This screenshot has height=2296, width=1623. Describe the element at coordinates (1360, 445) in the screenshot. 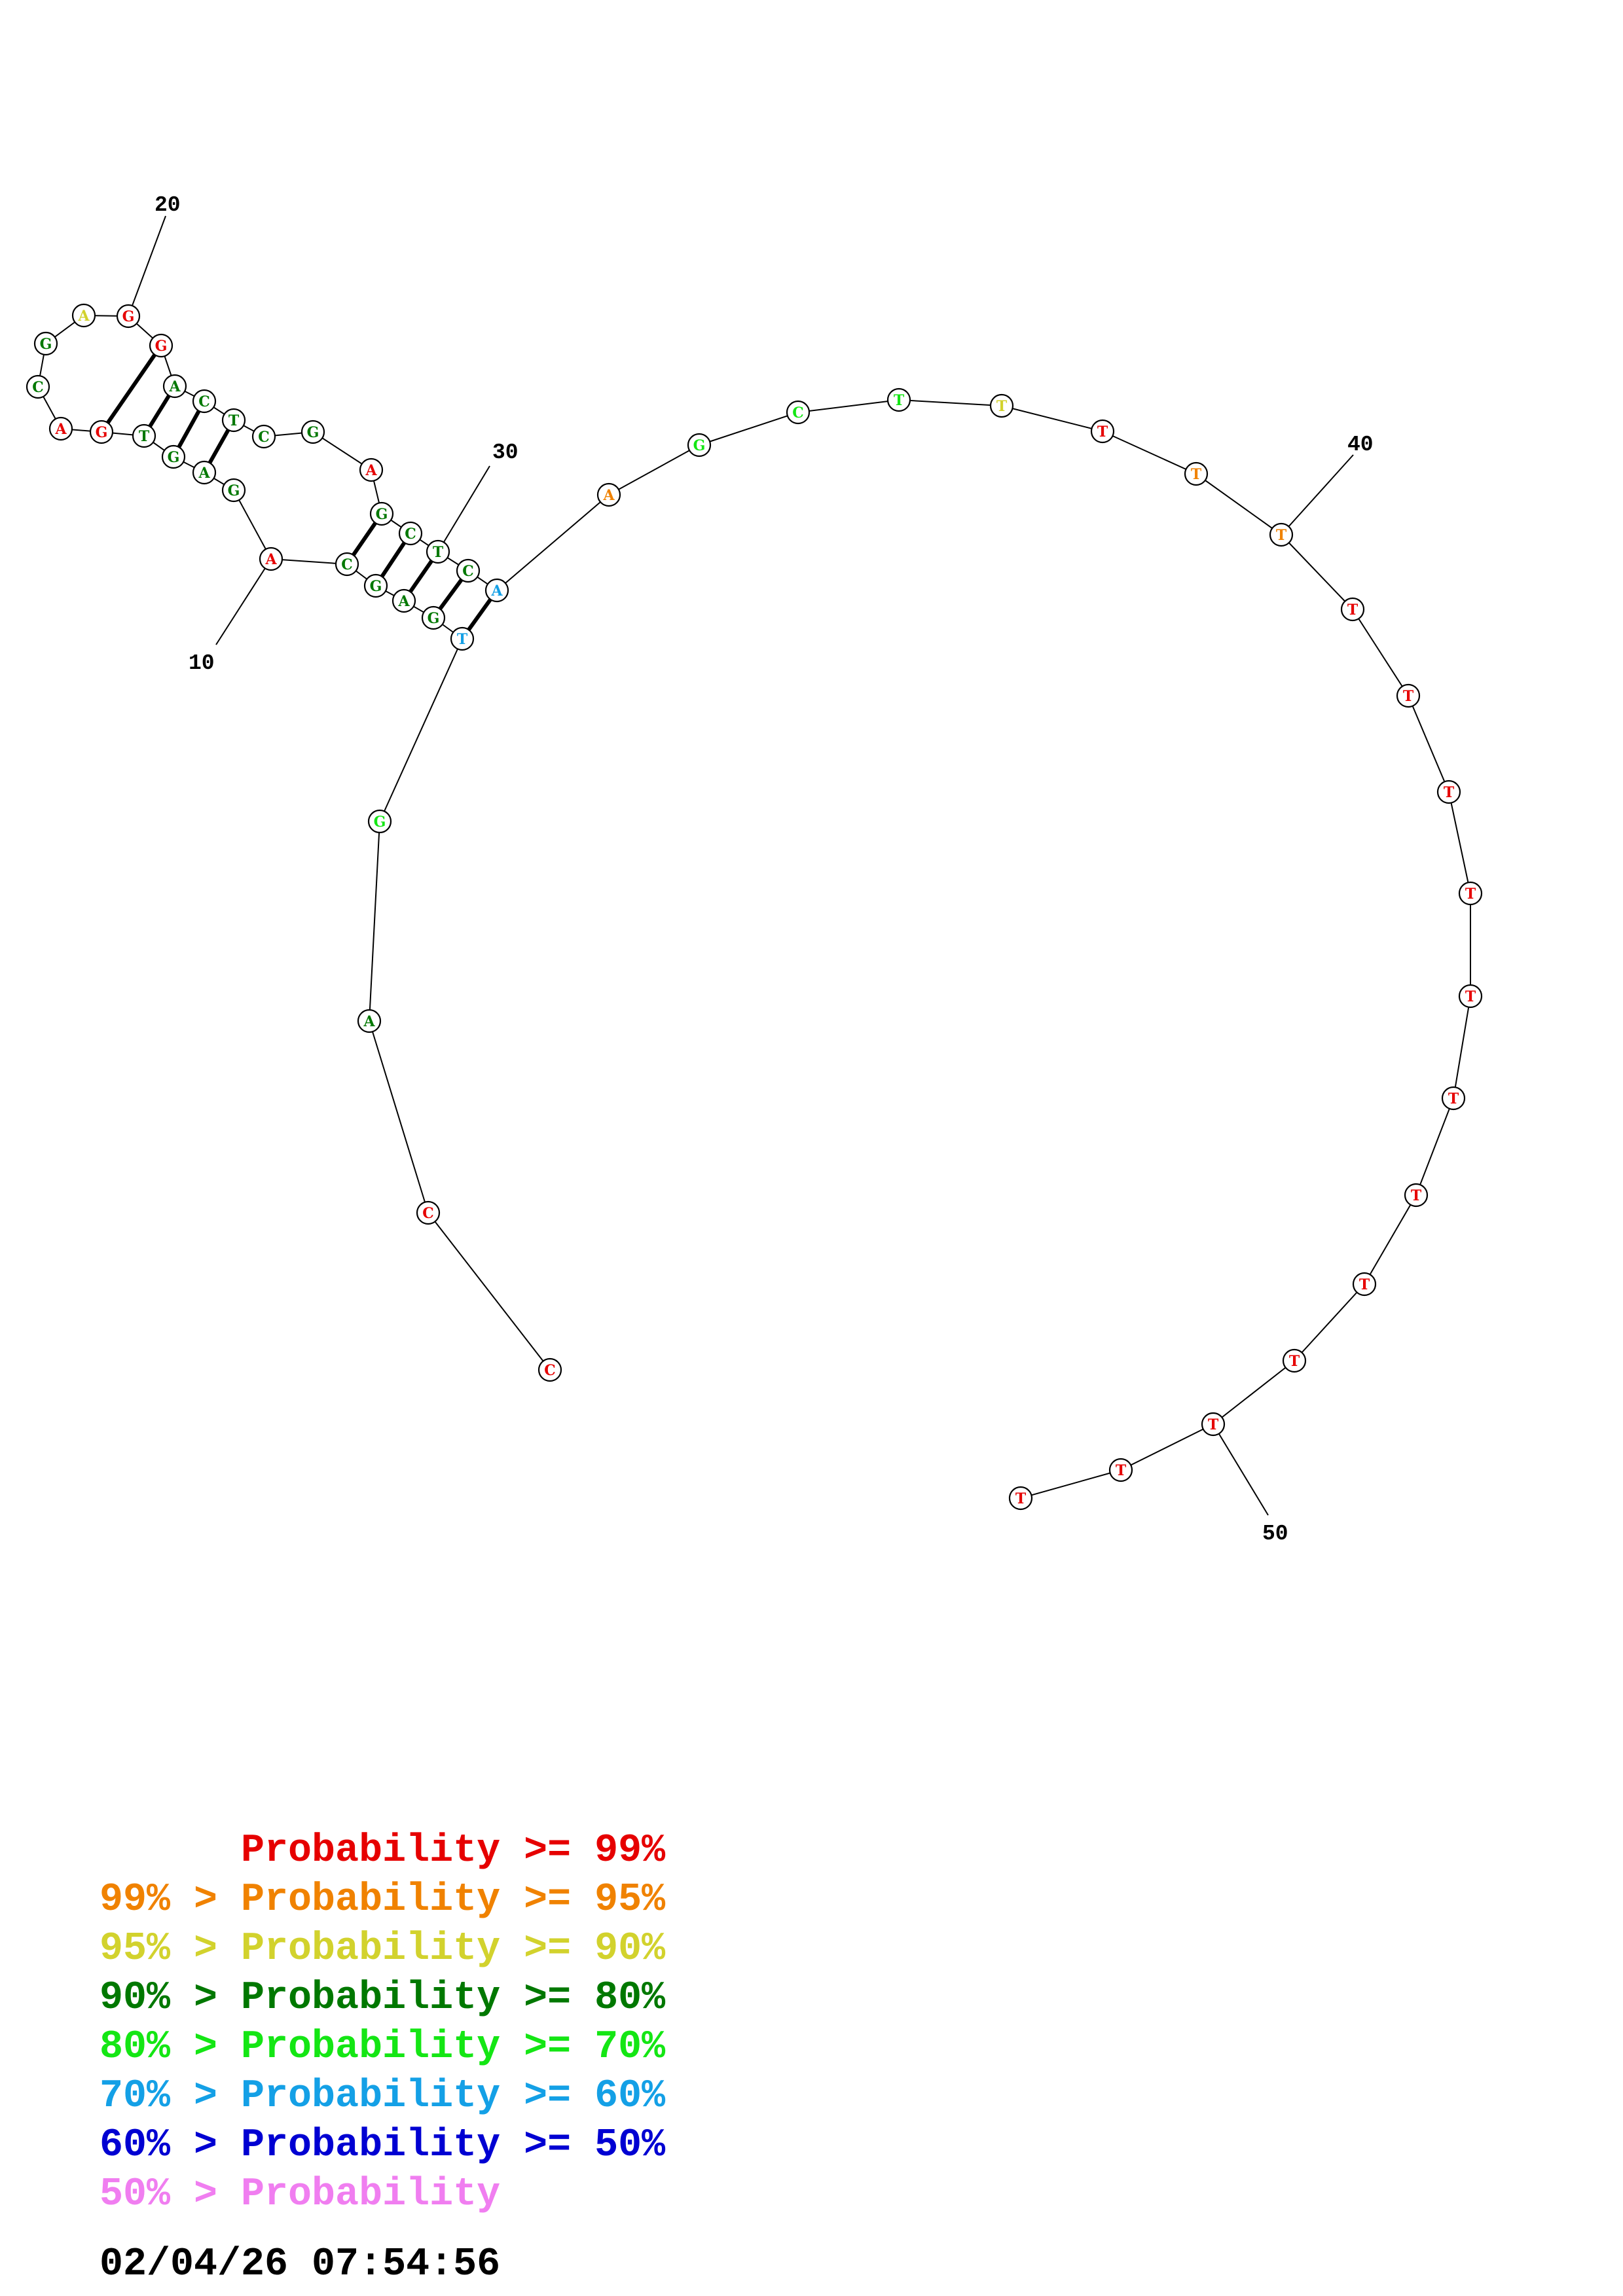

I see `position-label: 40` at that location.